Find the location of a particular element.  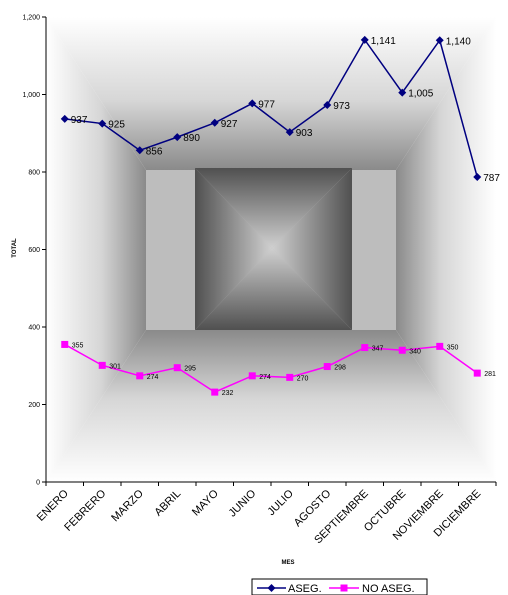

y-tick-label: 800 is located at coordinates (34, 173).